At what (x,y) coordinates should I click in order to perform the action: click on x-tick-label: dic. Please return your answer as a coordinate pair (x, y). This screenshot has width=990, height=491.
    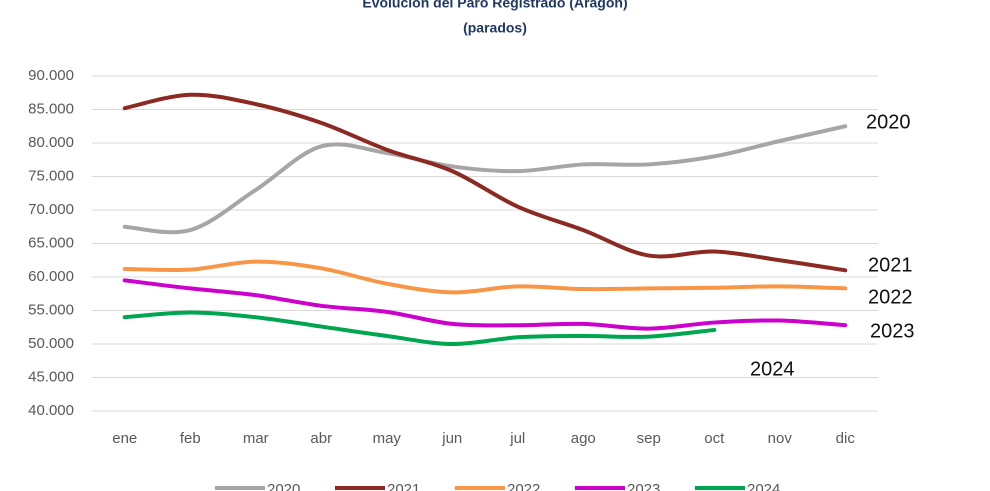
    Looking at the image, I should click on (846, 438).